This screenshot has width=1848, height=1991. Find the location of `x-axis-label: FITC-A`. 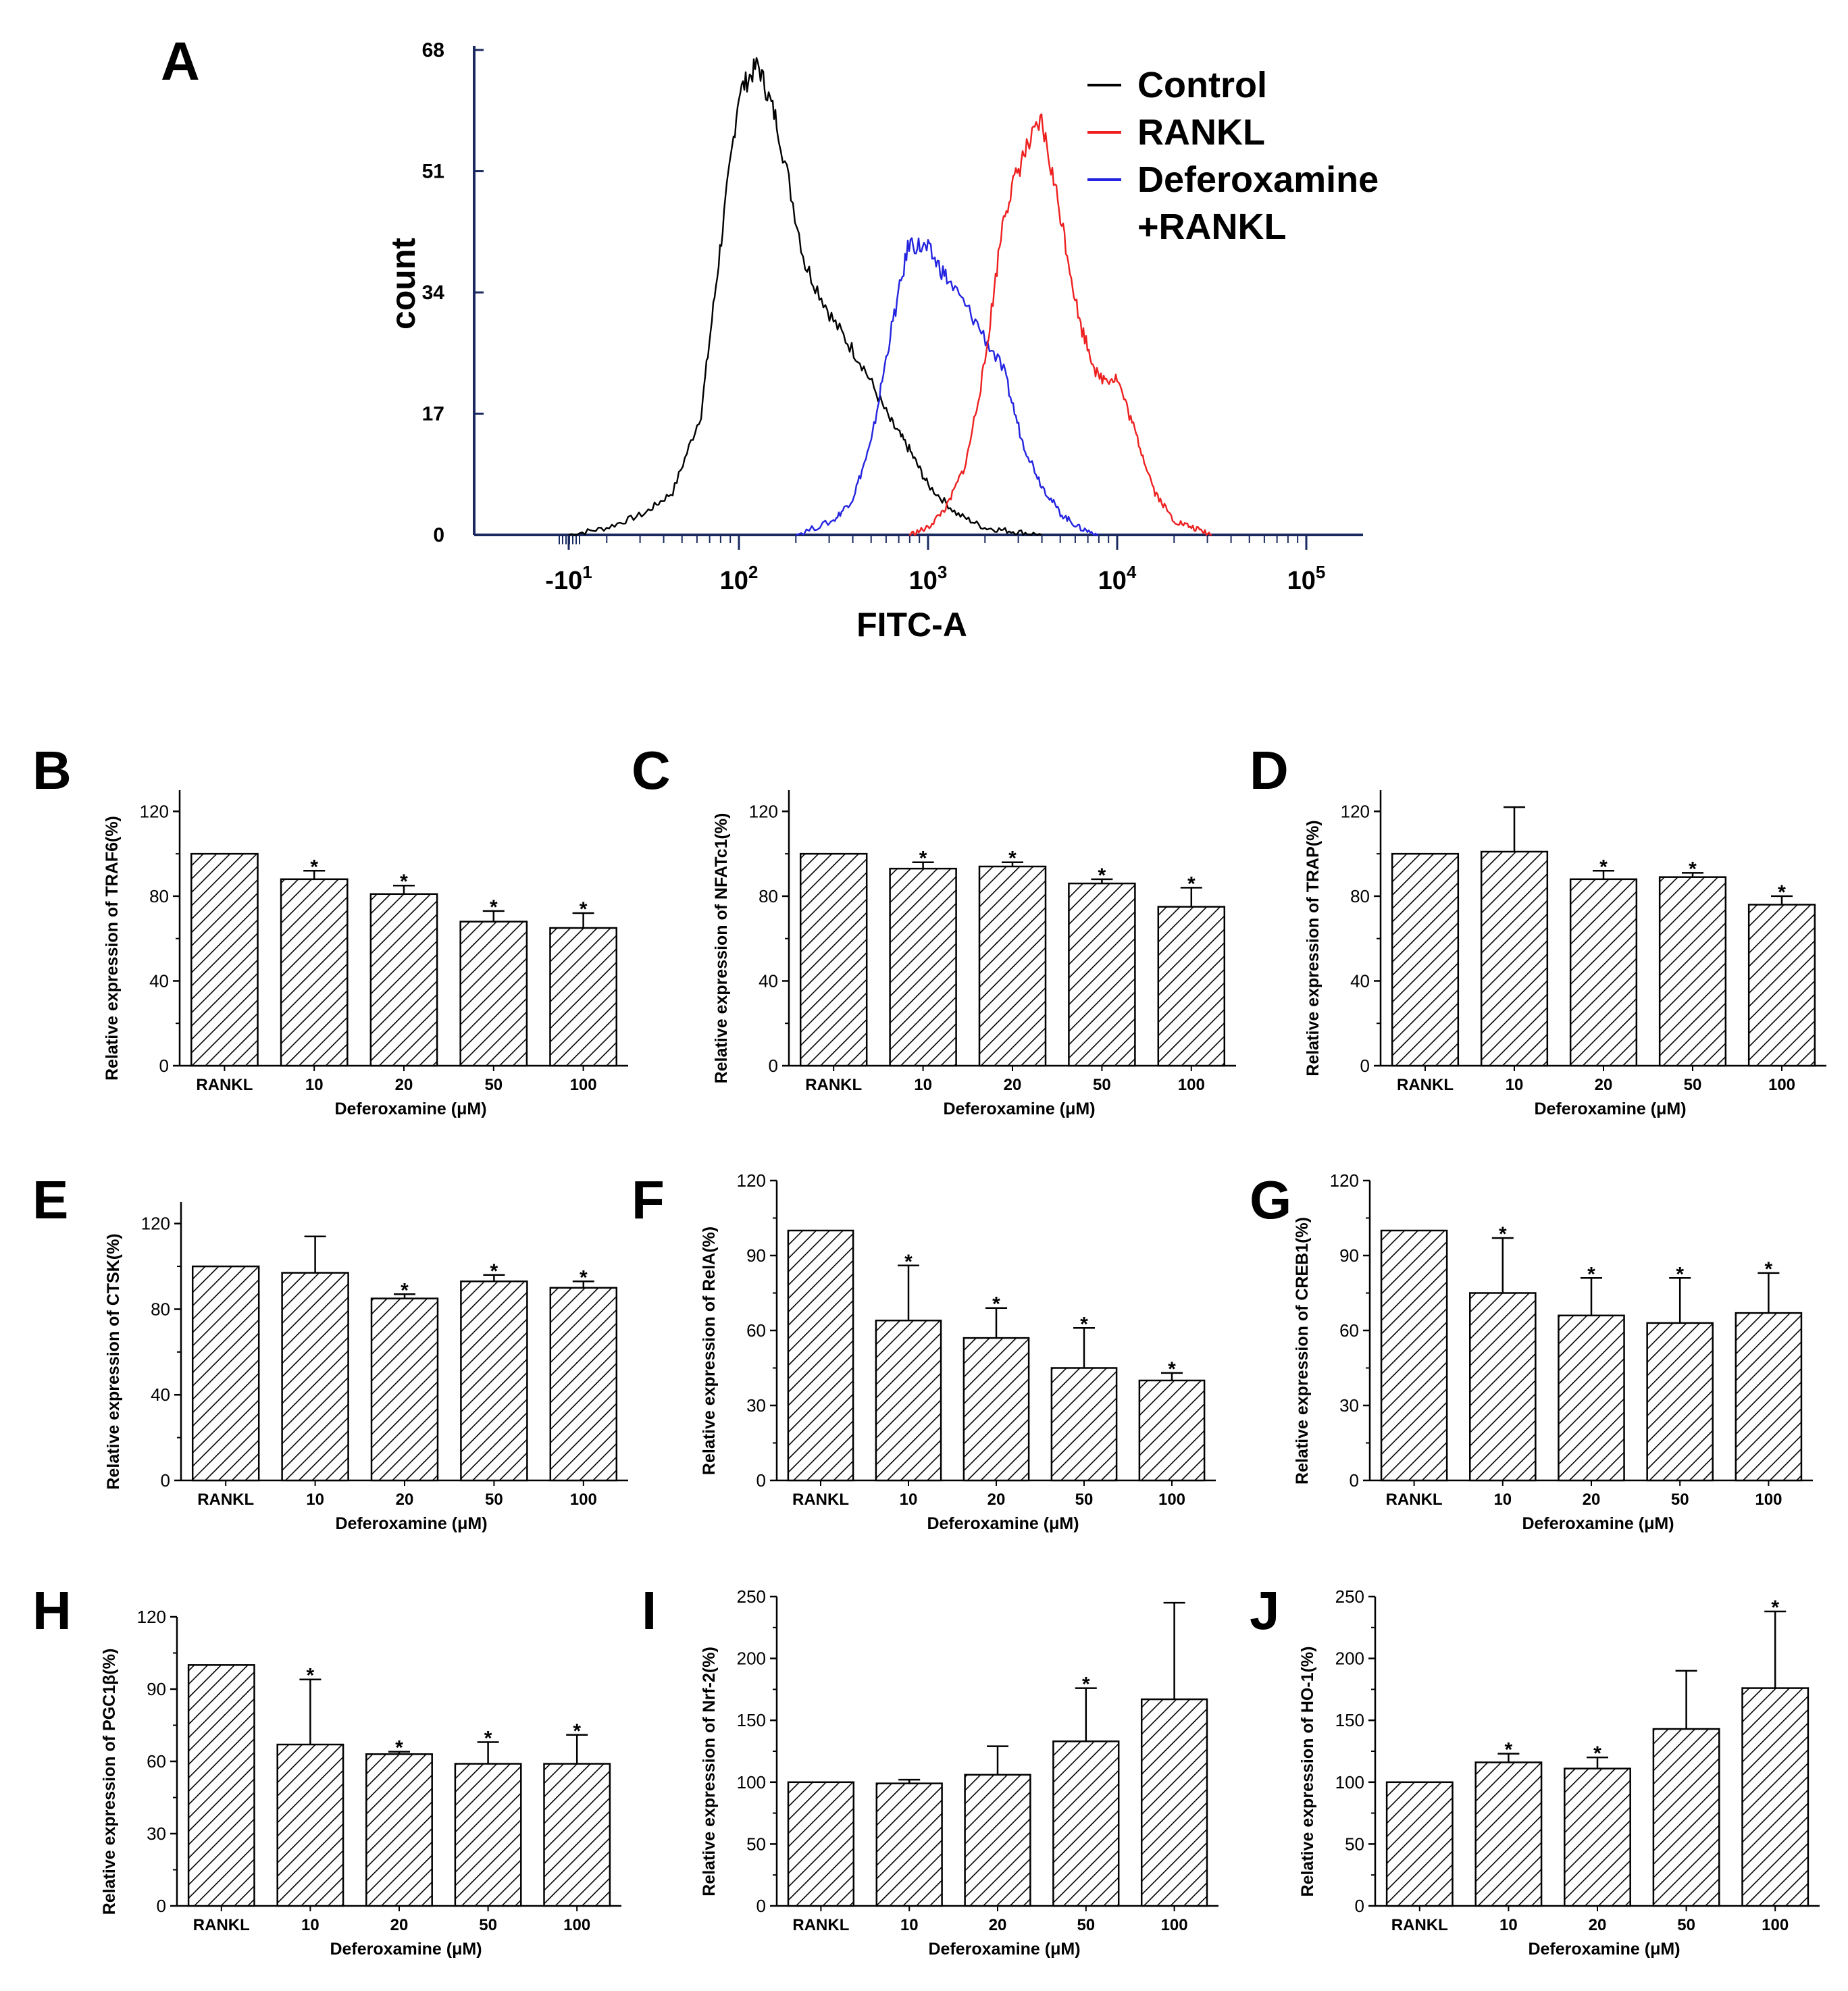

x-axis-label: FITC-A is located at coordinates (912, 625).